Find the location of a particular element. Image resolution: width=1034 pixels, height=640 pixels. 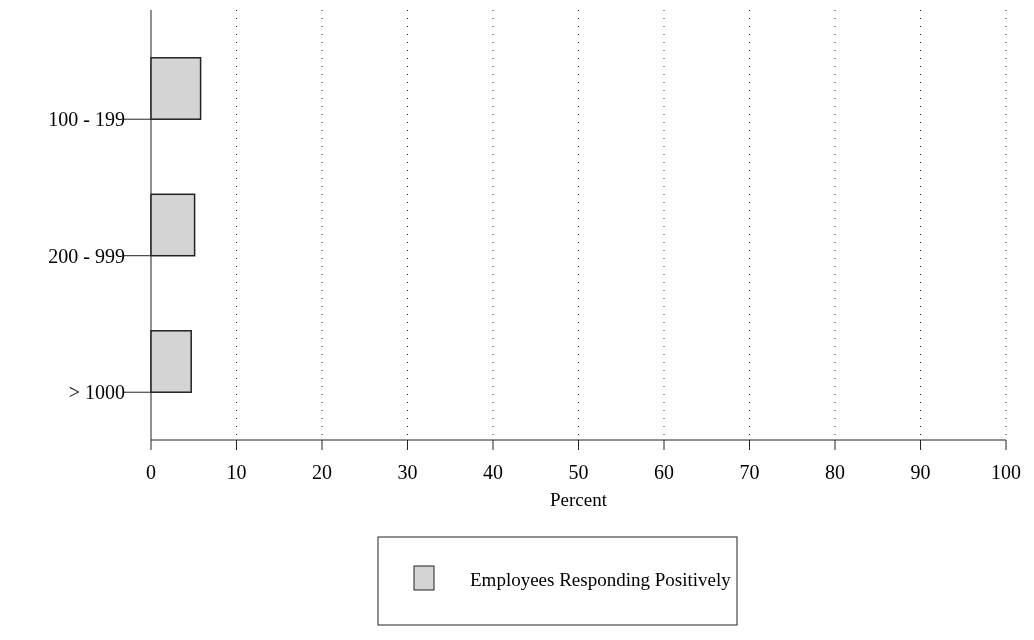

y-tick-label: > 1000 is located at coordinates (96, 392).